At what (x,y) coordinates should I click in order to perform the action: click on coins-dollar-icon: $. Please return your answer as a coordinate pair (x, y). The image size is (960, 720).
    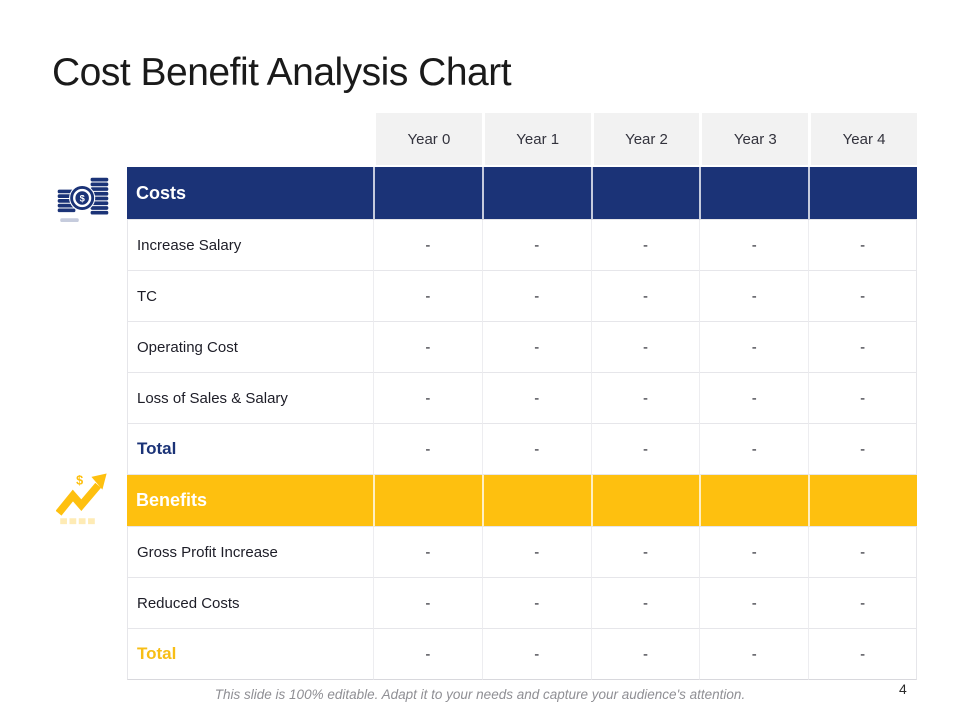
    Looking at the image, I should click on (83, 198).